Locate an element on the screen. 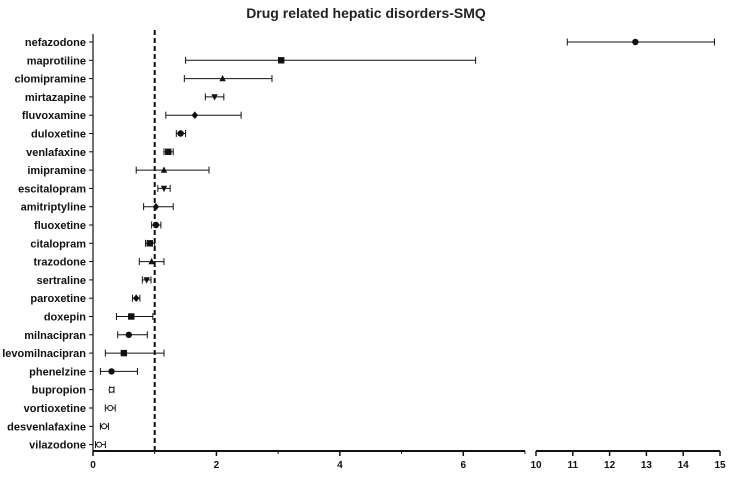  x-tick-label: 0 is located at coordinates (93, 465).